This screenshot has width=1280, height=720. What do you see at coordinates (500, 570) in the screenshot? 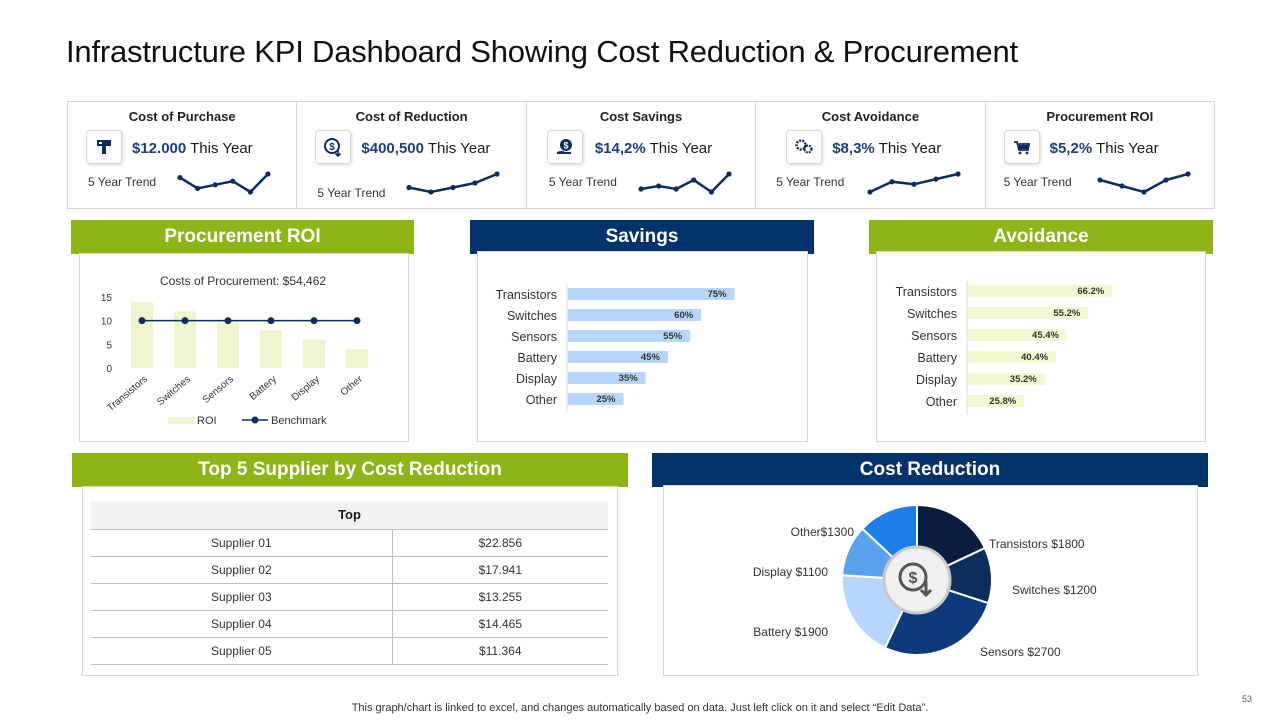
I see `supplier-value: $17.941` at bounding box center [500, 570].